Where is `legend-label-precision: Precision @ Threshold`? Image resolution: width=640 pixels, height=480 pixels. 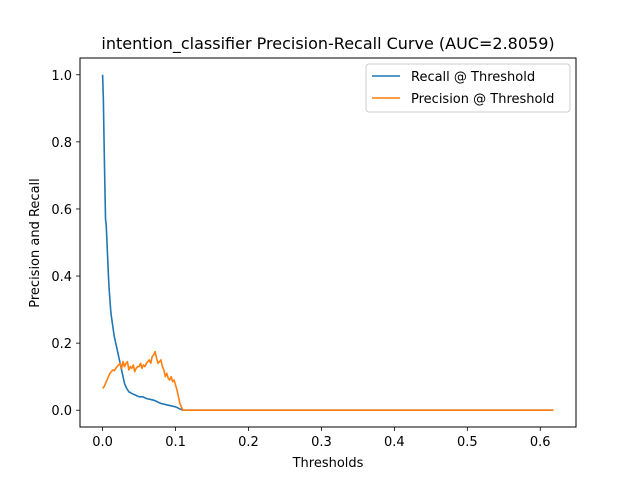 legend-label-precision: Precision @ Threshold is located at coordinates (482, 99).